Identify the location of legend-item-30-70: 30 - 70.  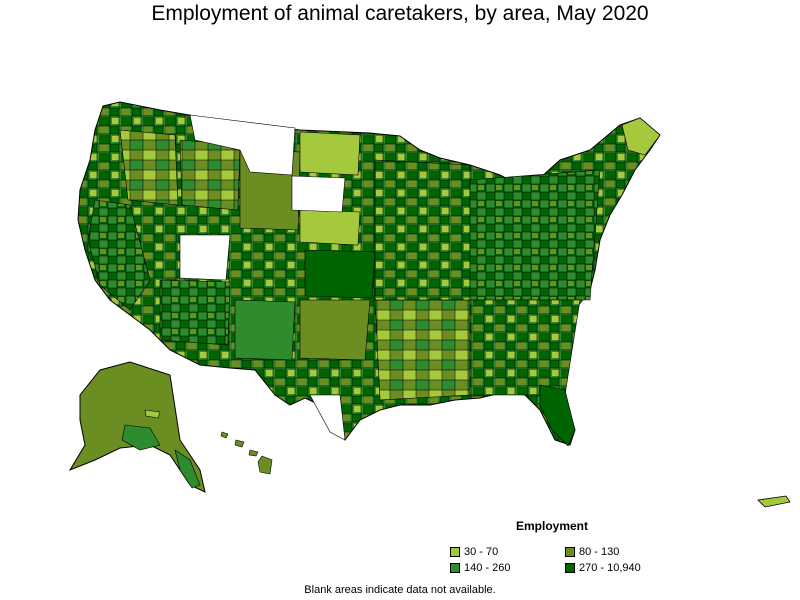
(474, 552).